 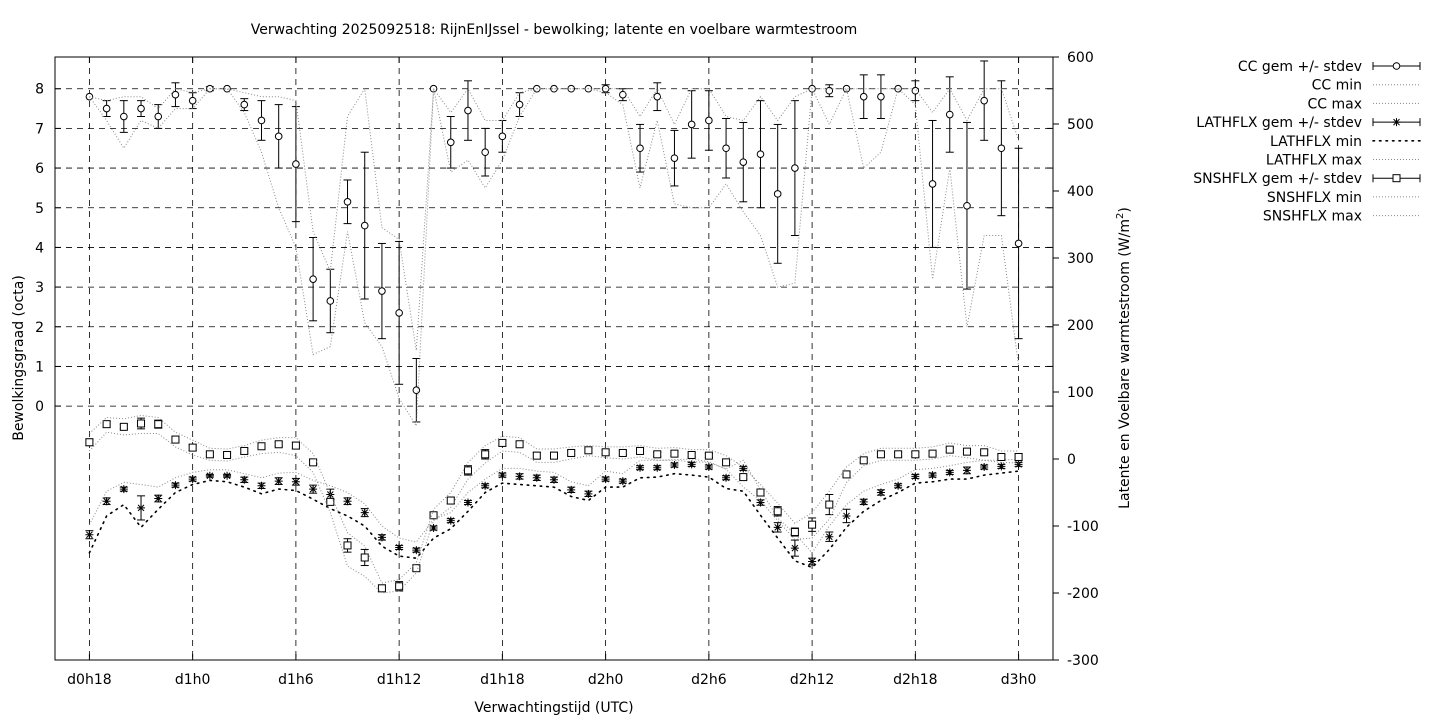 I want to click on x-tick-label: d2h0, so click(x=606, y=680).